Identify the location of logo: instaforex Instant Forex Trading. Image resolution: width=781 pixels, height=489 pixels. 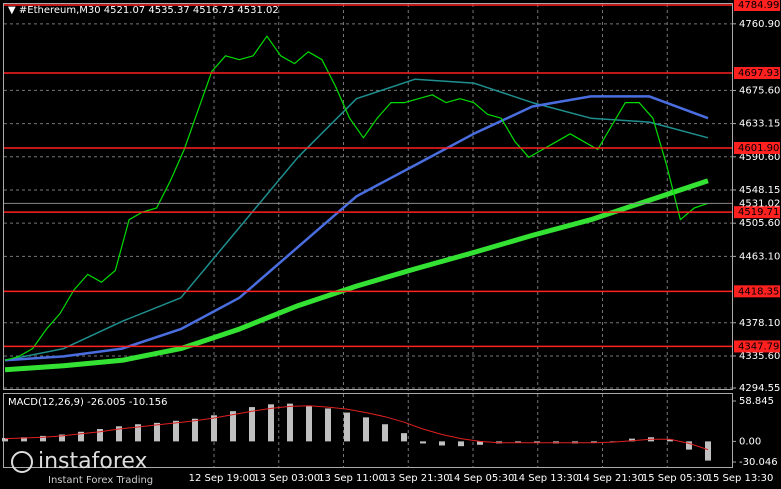
(82, 467).